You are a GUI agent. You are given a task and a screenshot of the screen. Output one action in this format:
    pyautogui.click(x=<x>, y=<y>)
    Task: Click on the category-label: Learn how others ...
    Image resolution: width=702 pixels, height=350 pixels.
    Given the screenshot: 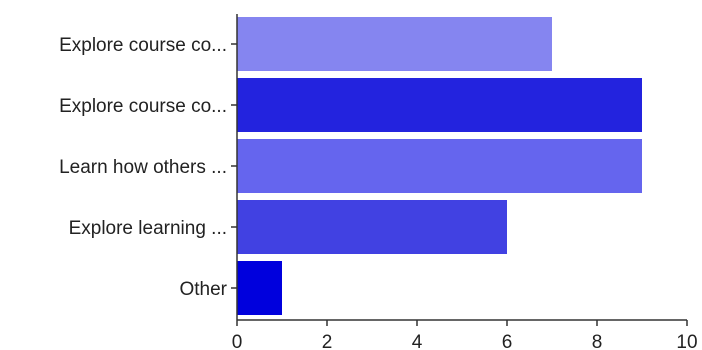 What is the action you would take?
    pyautogui.click(x=143, y=167)
    